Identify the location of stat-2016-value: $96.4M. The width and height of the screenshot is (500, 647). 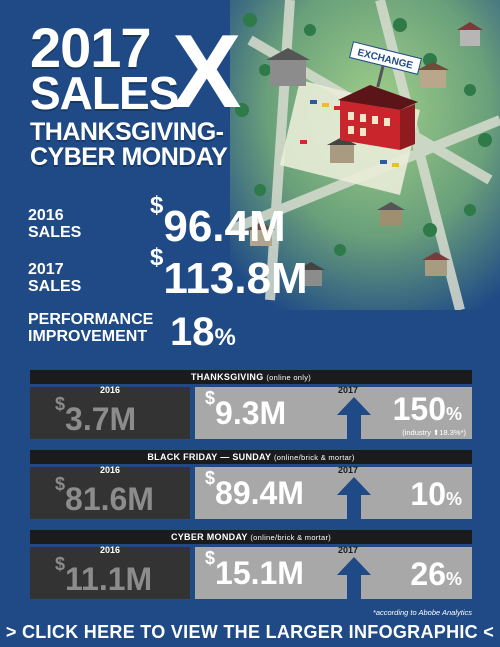
(218, 222).